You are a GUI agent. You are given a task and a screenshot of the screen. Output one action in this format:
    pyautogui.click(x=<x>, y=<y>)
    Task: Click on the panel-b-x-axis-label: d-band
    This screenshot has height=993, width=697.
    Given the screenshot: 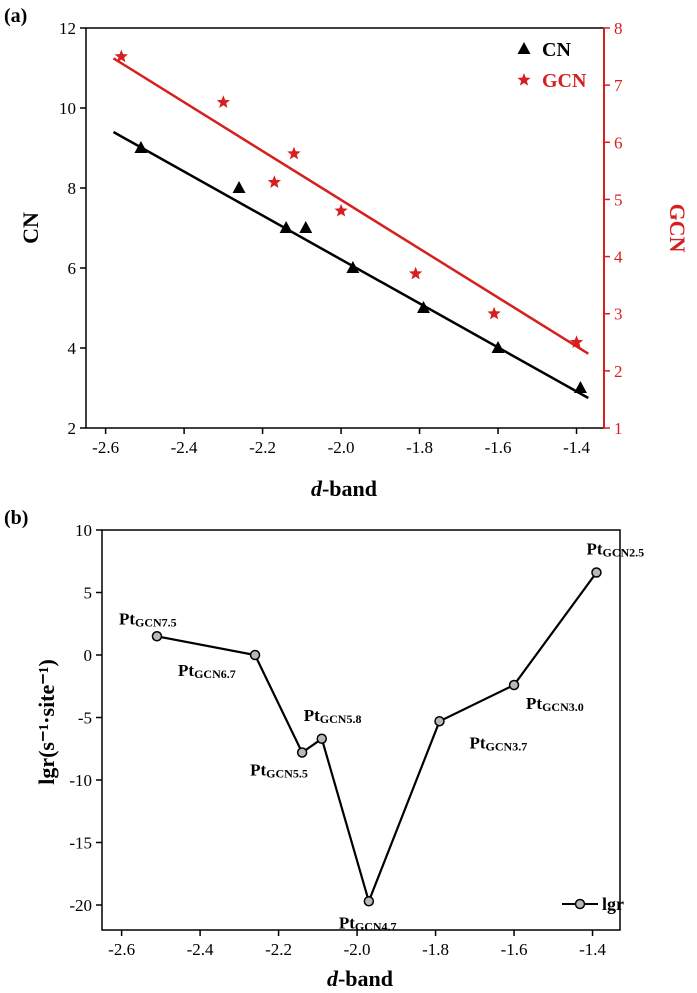 What is the action you would take?
    pyautogui.click(x=360, y=978)
    